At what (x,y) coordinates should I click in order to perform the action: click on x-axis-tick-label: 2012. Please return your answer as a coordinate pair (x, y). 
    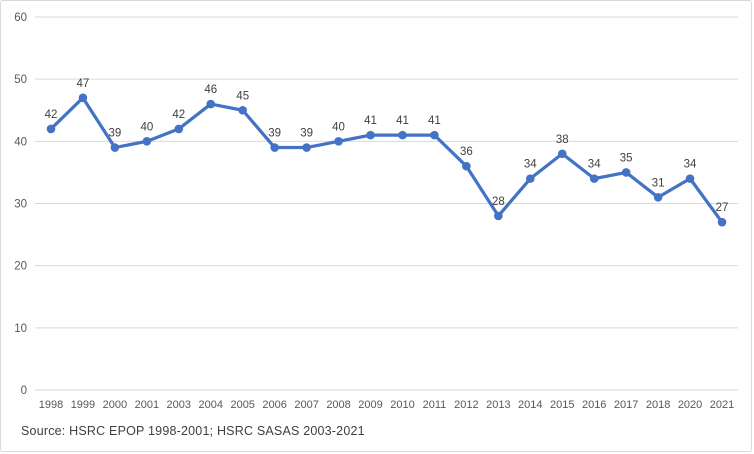
    Looking at the image, I should click on (466, 405).